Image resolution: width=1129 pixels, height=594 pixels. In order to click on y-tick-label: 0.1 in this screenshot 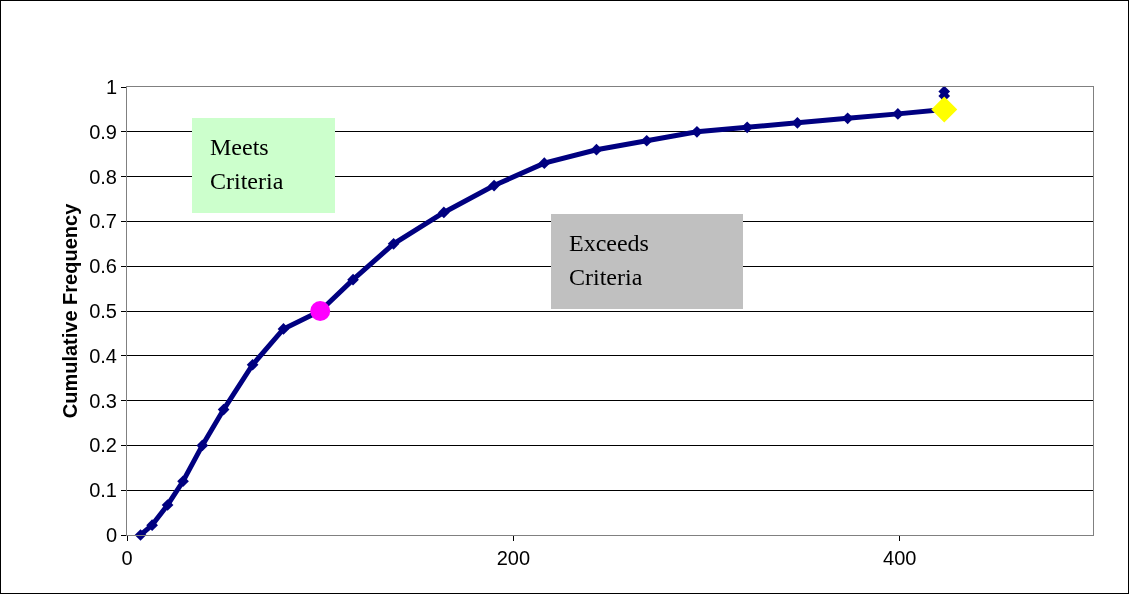, I will do `click(103, 490)`.